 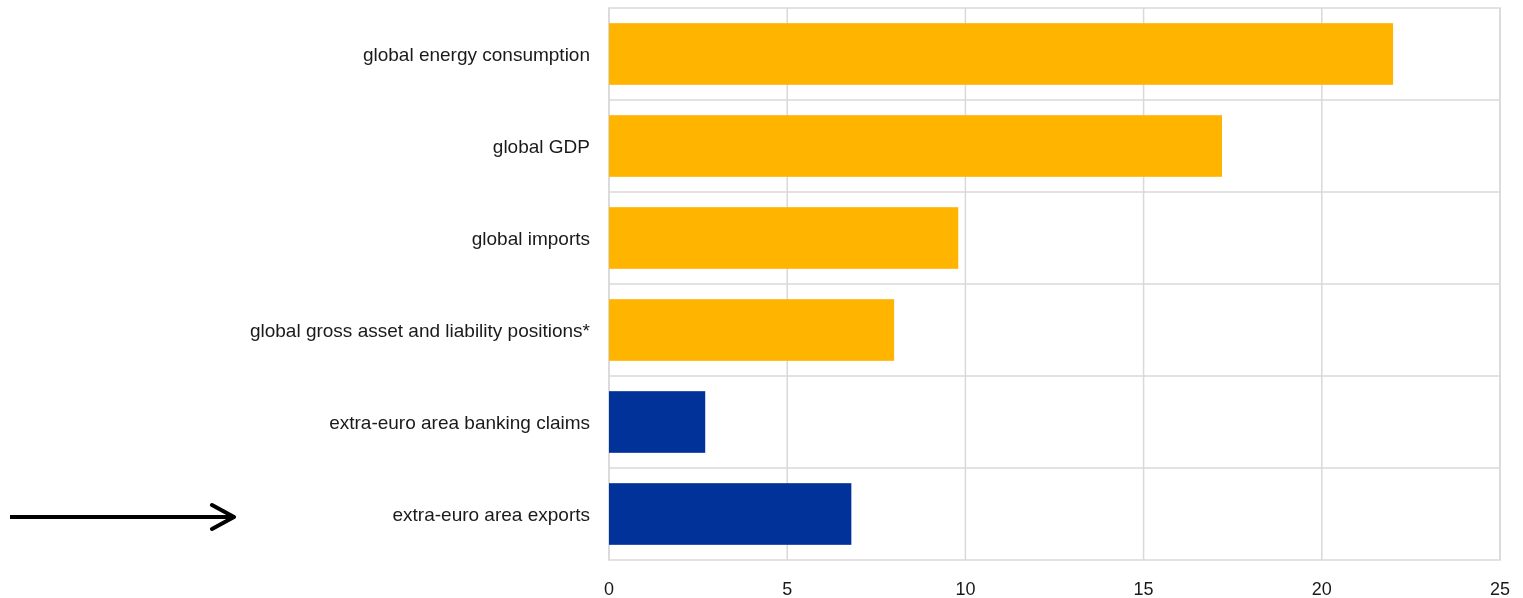 I want to click on x-tick-label: 5, so click(x=787, y=588).